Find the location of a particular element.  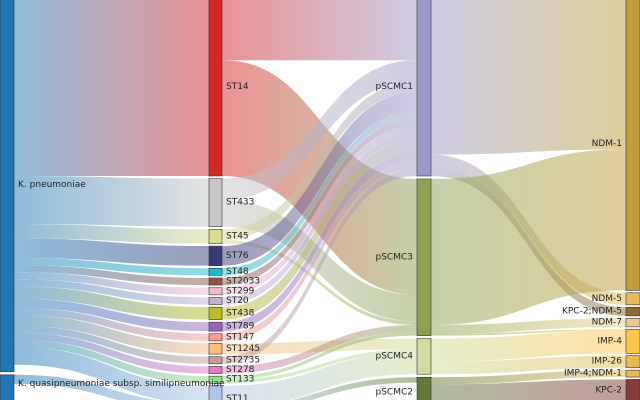

node-st45 is located at coordinates (215, 236).